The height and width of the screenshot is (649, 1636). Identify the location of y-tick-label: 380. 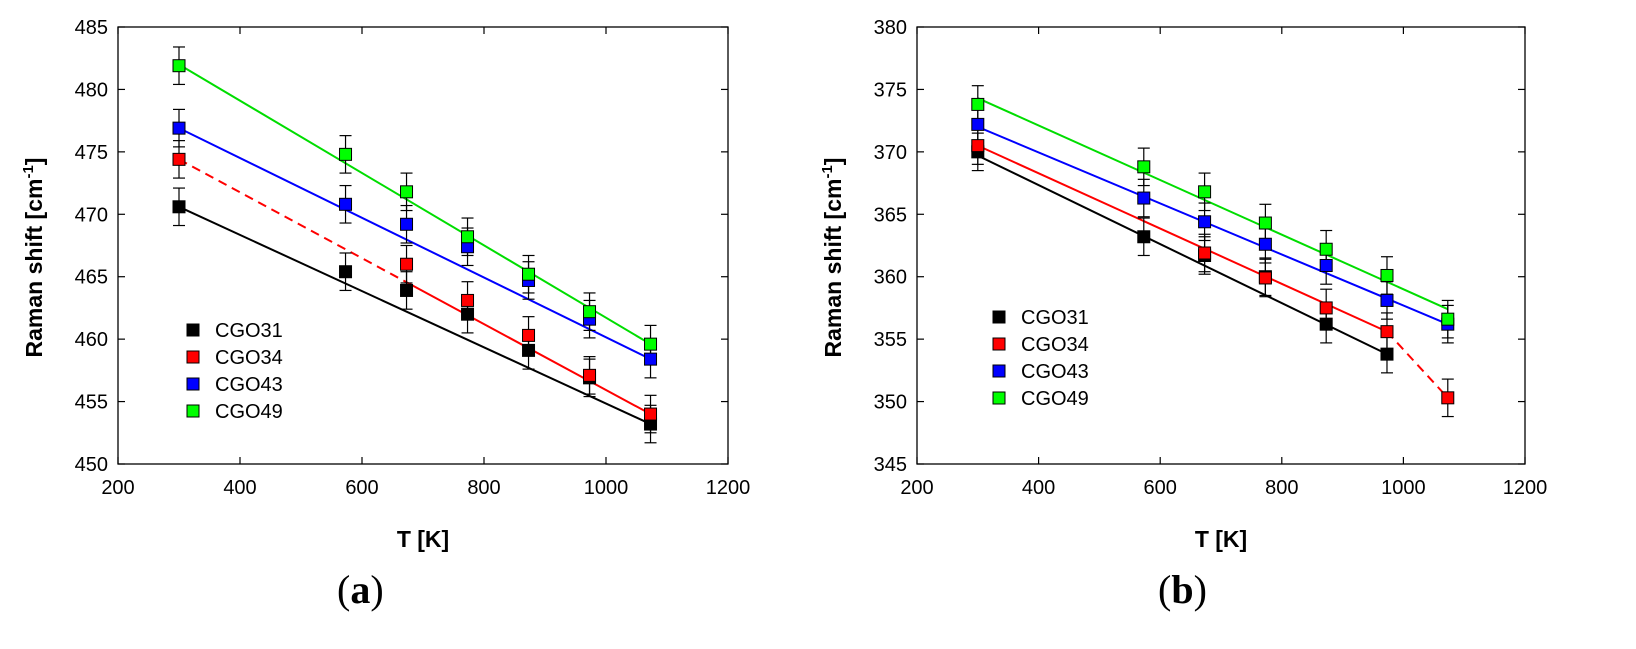
(890, 28).